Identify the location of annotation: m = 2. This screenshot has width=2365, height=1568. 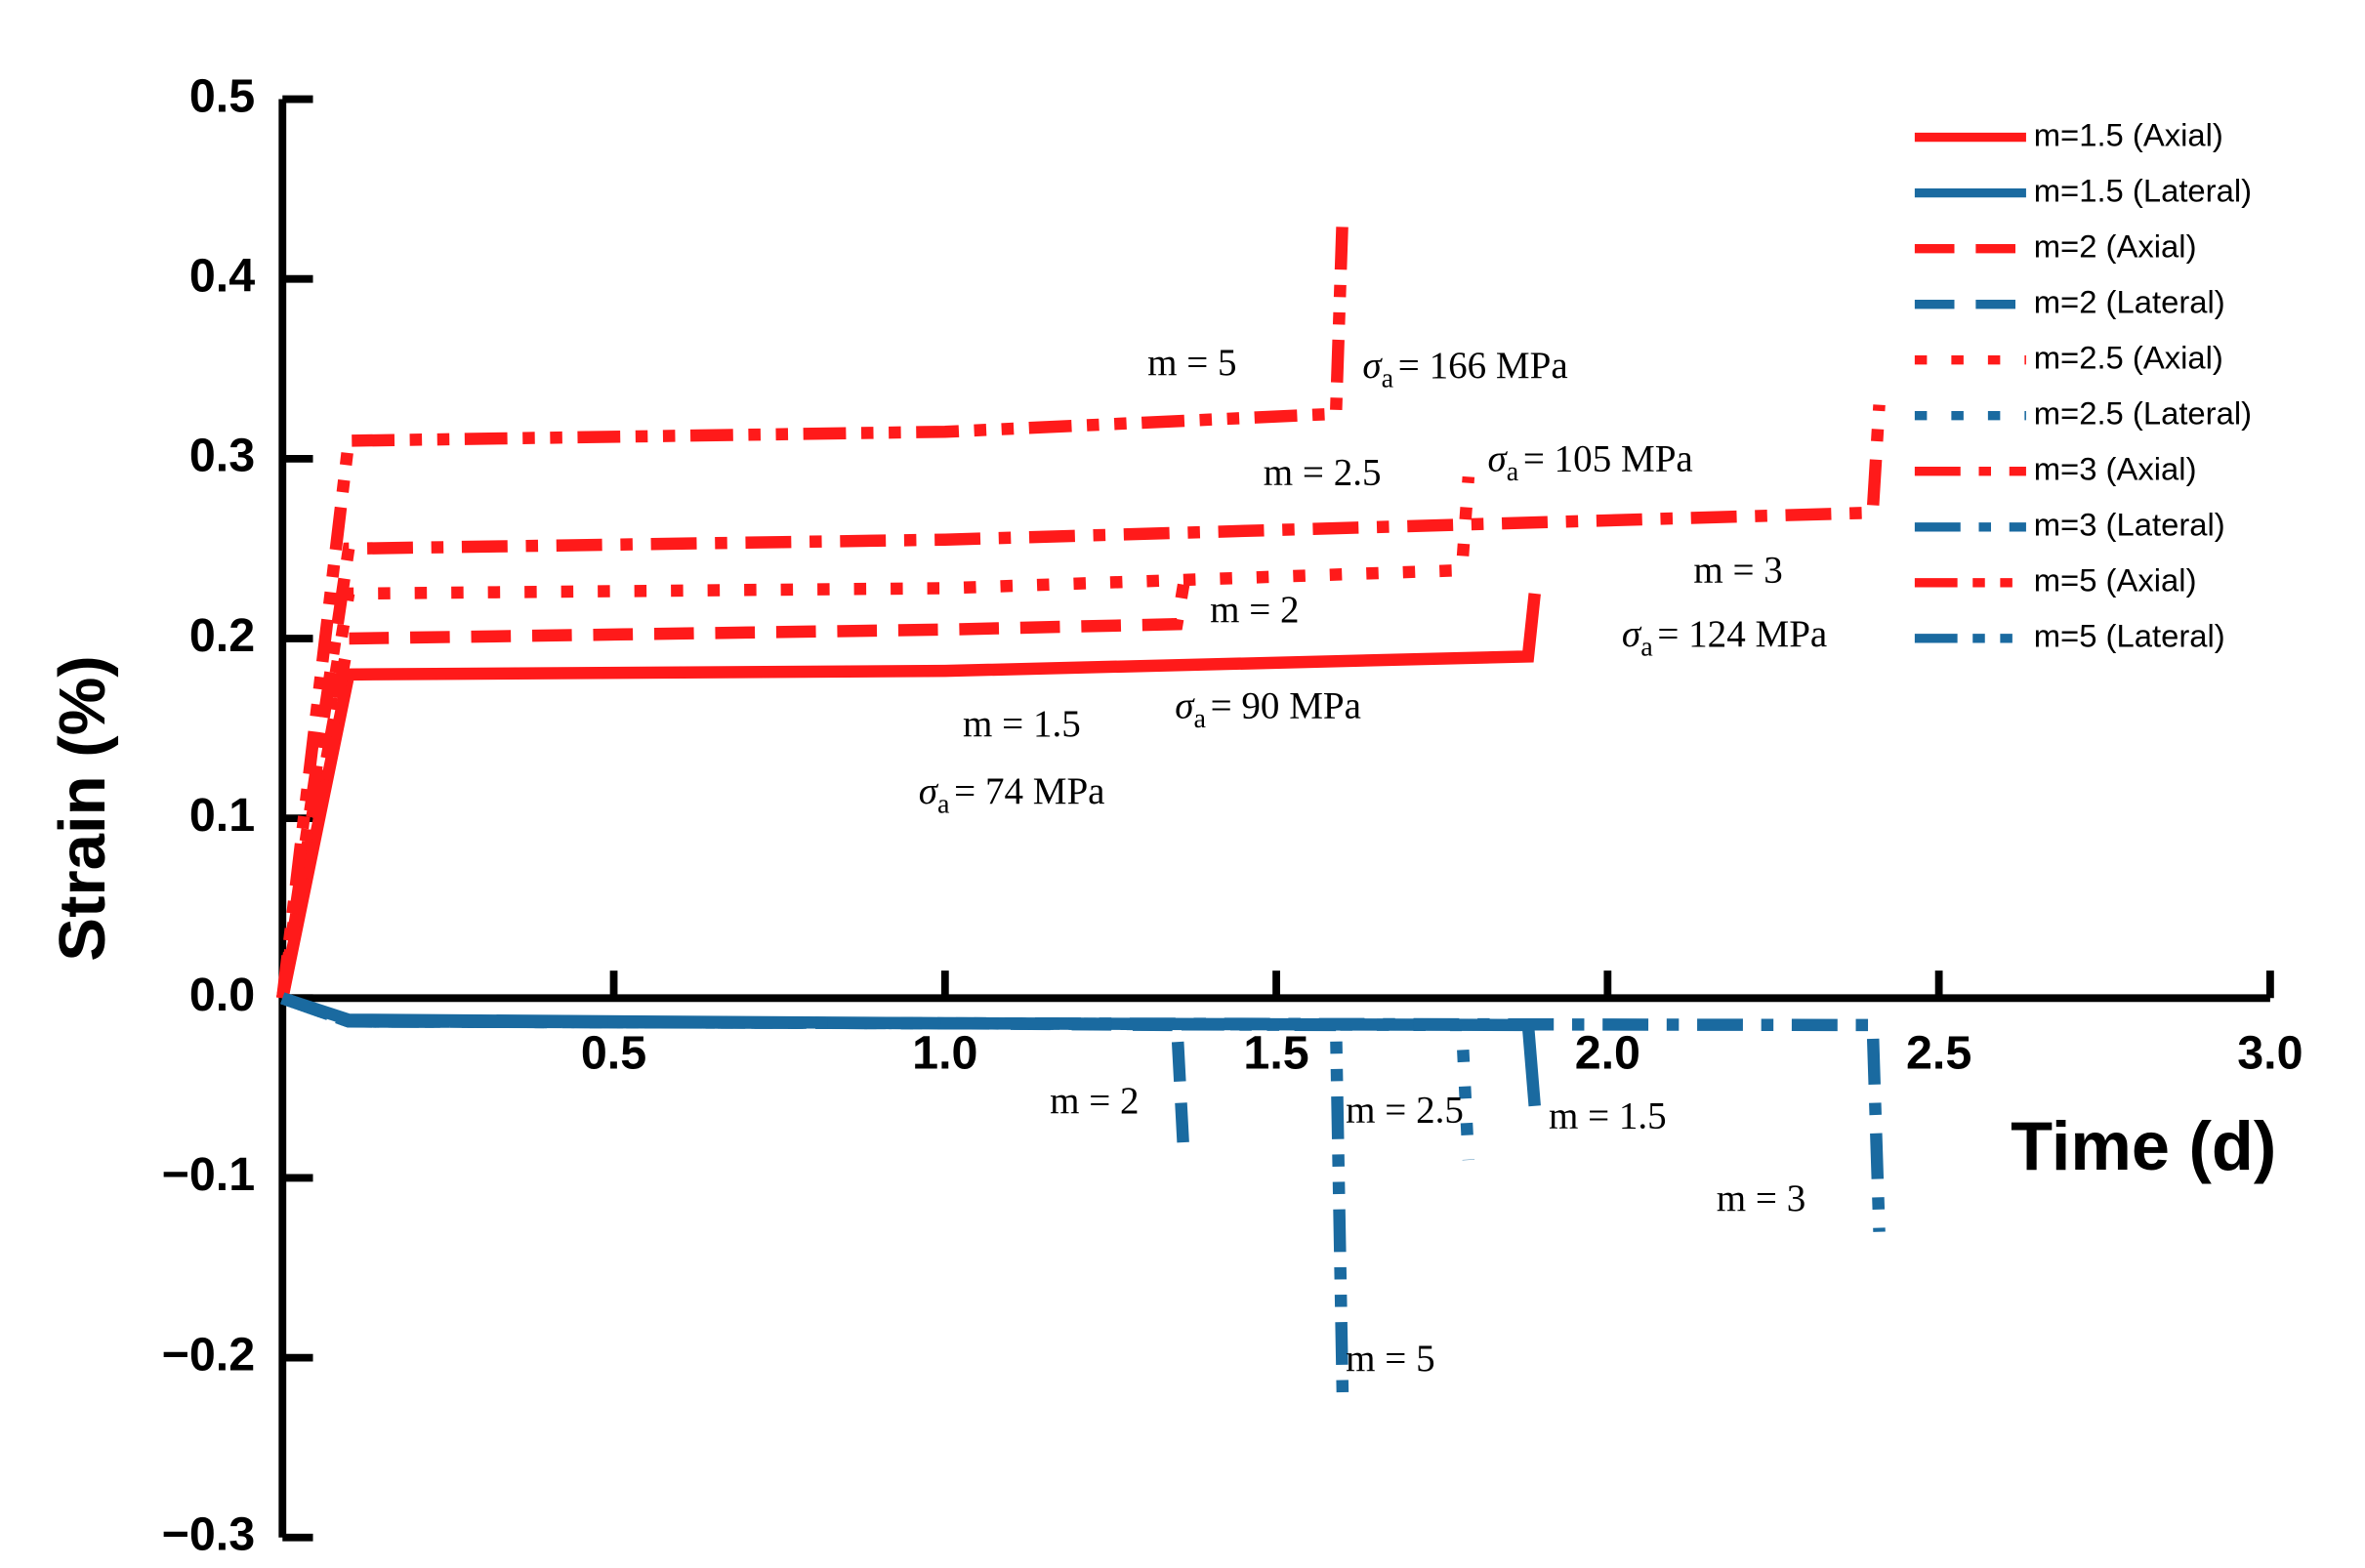
(1254, 610).